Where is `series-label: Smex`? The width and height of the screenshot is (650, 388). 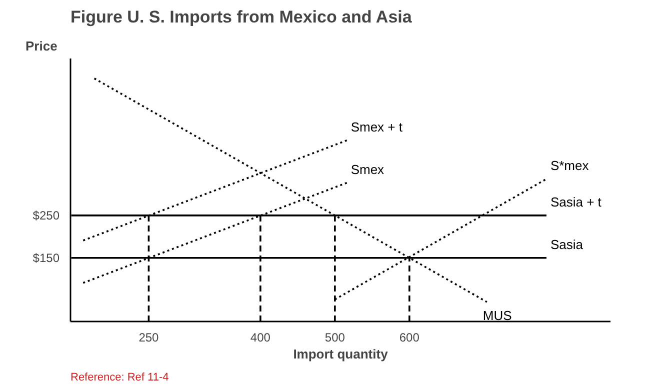 series-label: Smex is located at coordinates (367, 169).